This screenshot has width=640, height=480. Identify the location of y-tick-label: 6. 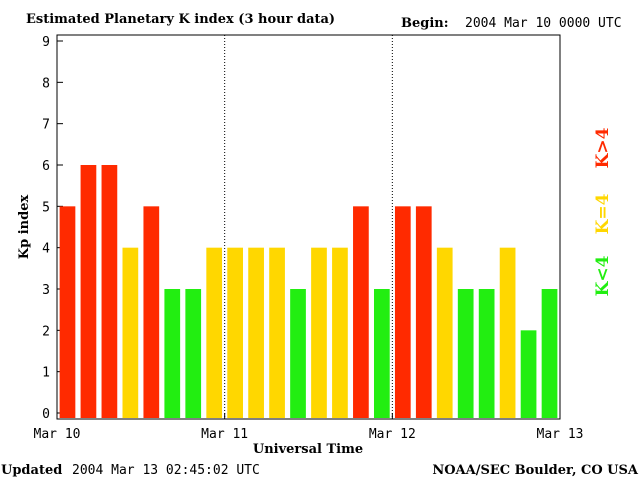
(46, 166).